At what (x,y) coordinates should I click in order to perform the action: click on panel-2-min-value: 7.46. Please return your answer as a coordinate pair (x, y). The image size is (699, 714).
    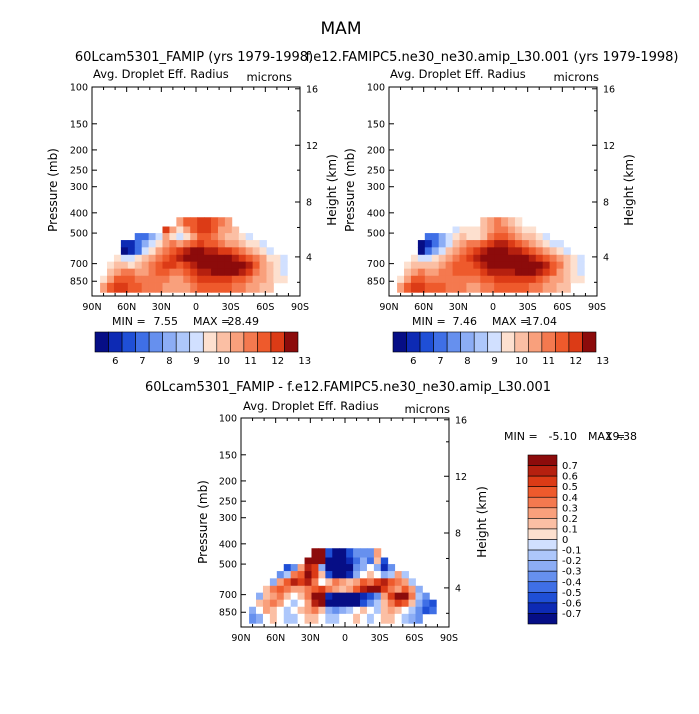
    Looking at the image, I should click on (465, 321).